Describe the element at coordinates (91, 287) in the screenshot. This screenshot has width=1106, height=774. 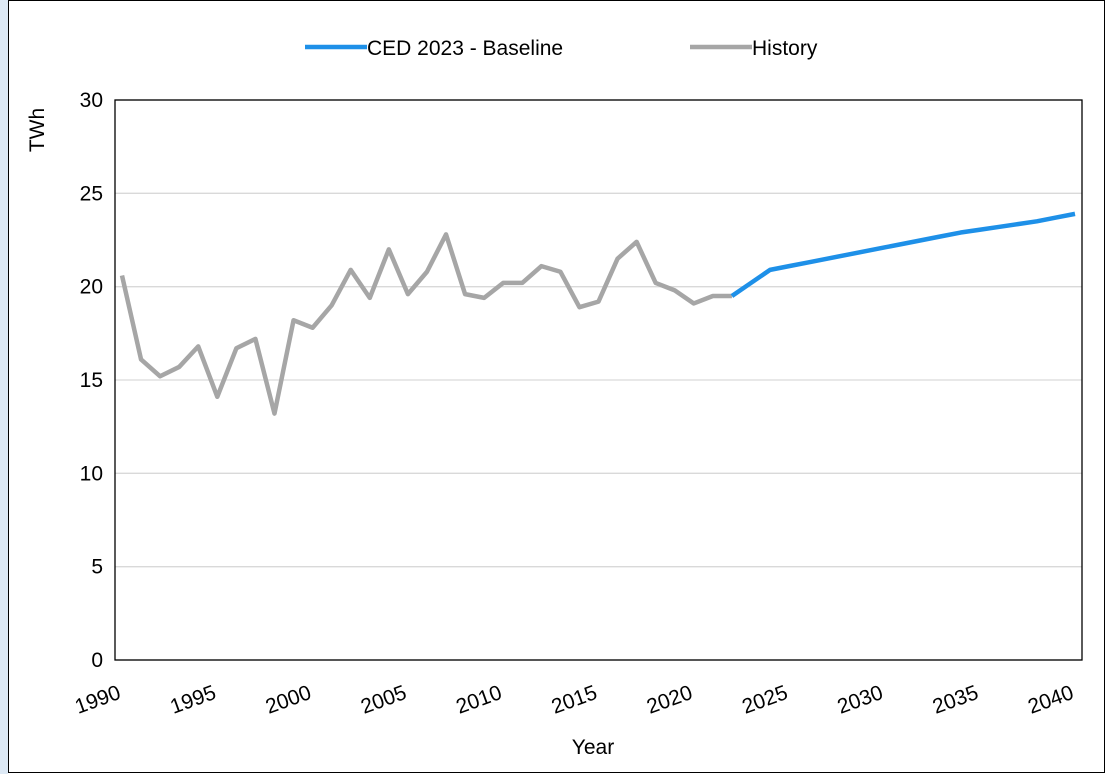
I see `y-tick-label: 20` at that location.